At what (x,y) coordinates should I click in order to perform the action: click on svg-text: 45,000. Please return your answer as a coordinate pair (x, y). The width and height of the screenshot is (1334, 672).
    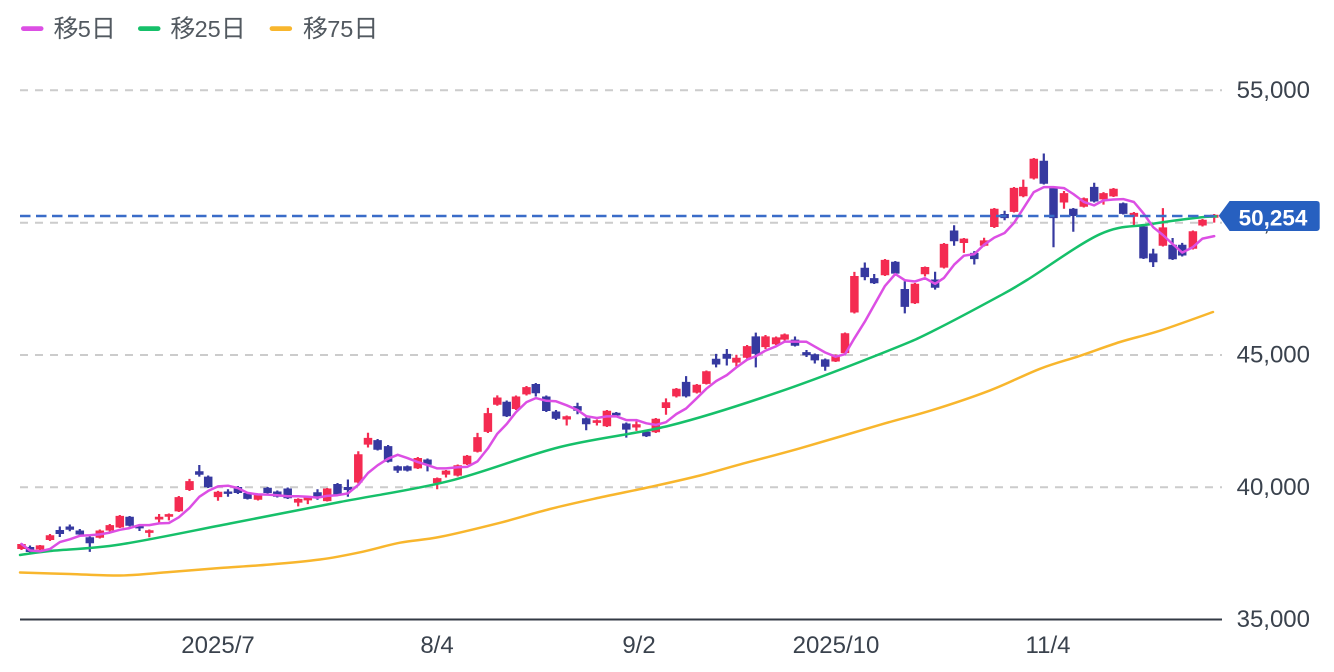
    Looking at the image, I should click on (1273, 355).